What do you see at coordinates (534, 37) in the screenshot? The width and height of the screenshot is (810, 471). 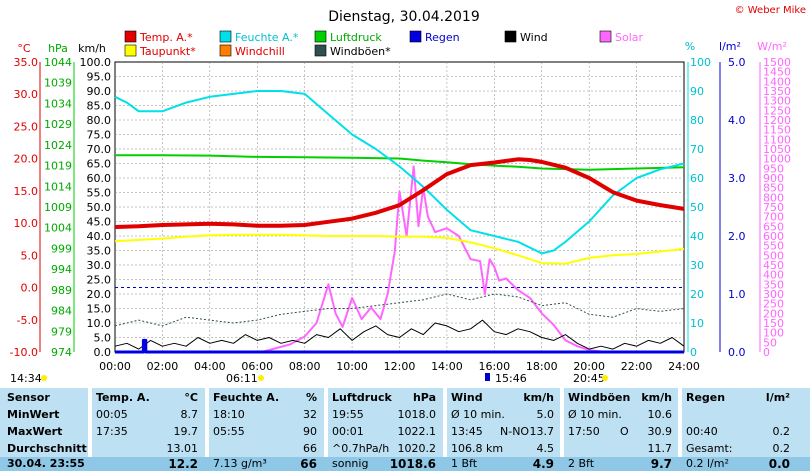 I see `legend-label: Wind` at bounding box center [534, 37].